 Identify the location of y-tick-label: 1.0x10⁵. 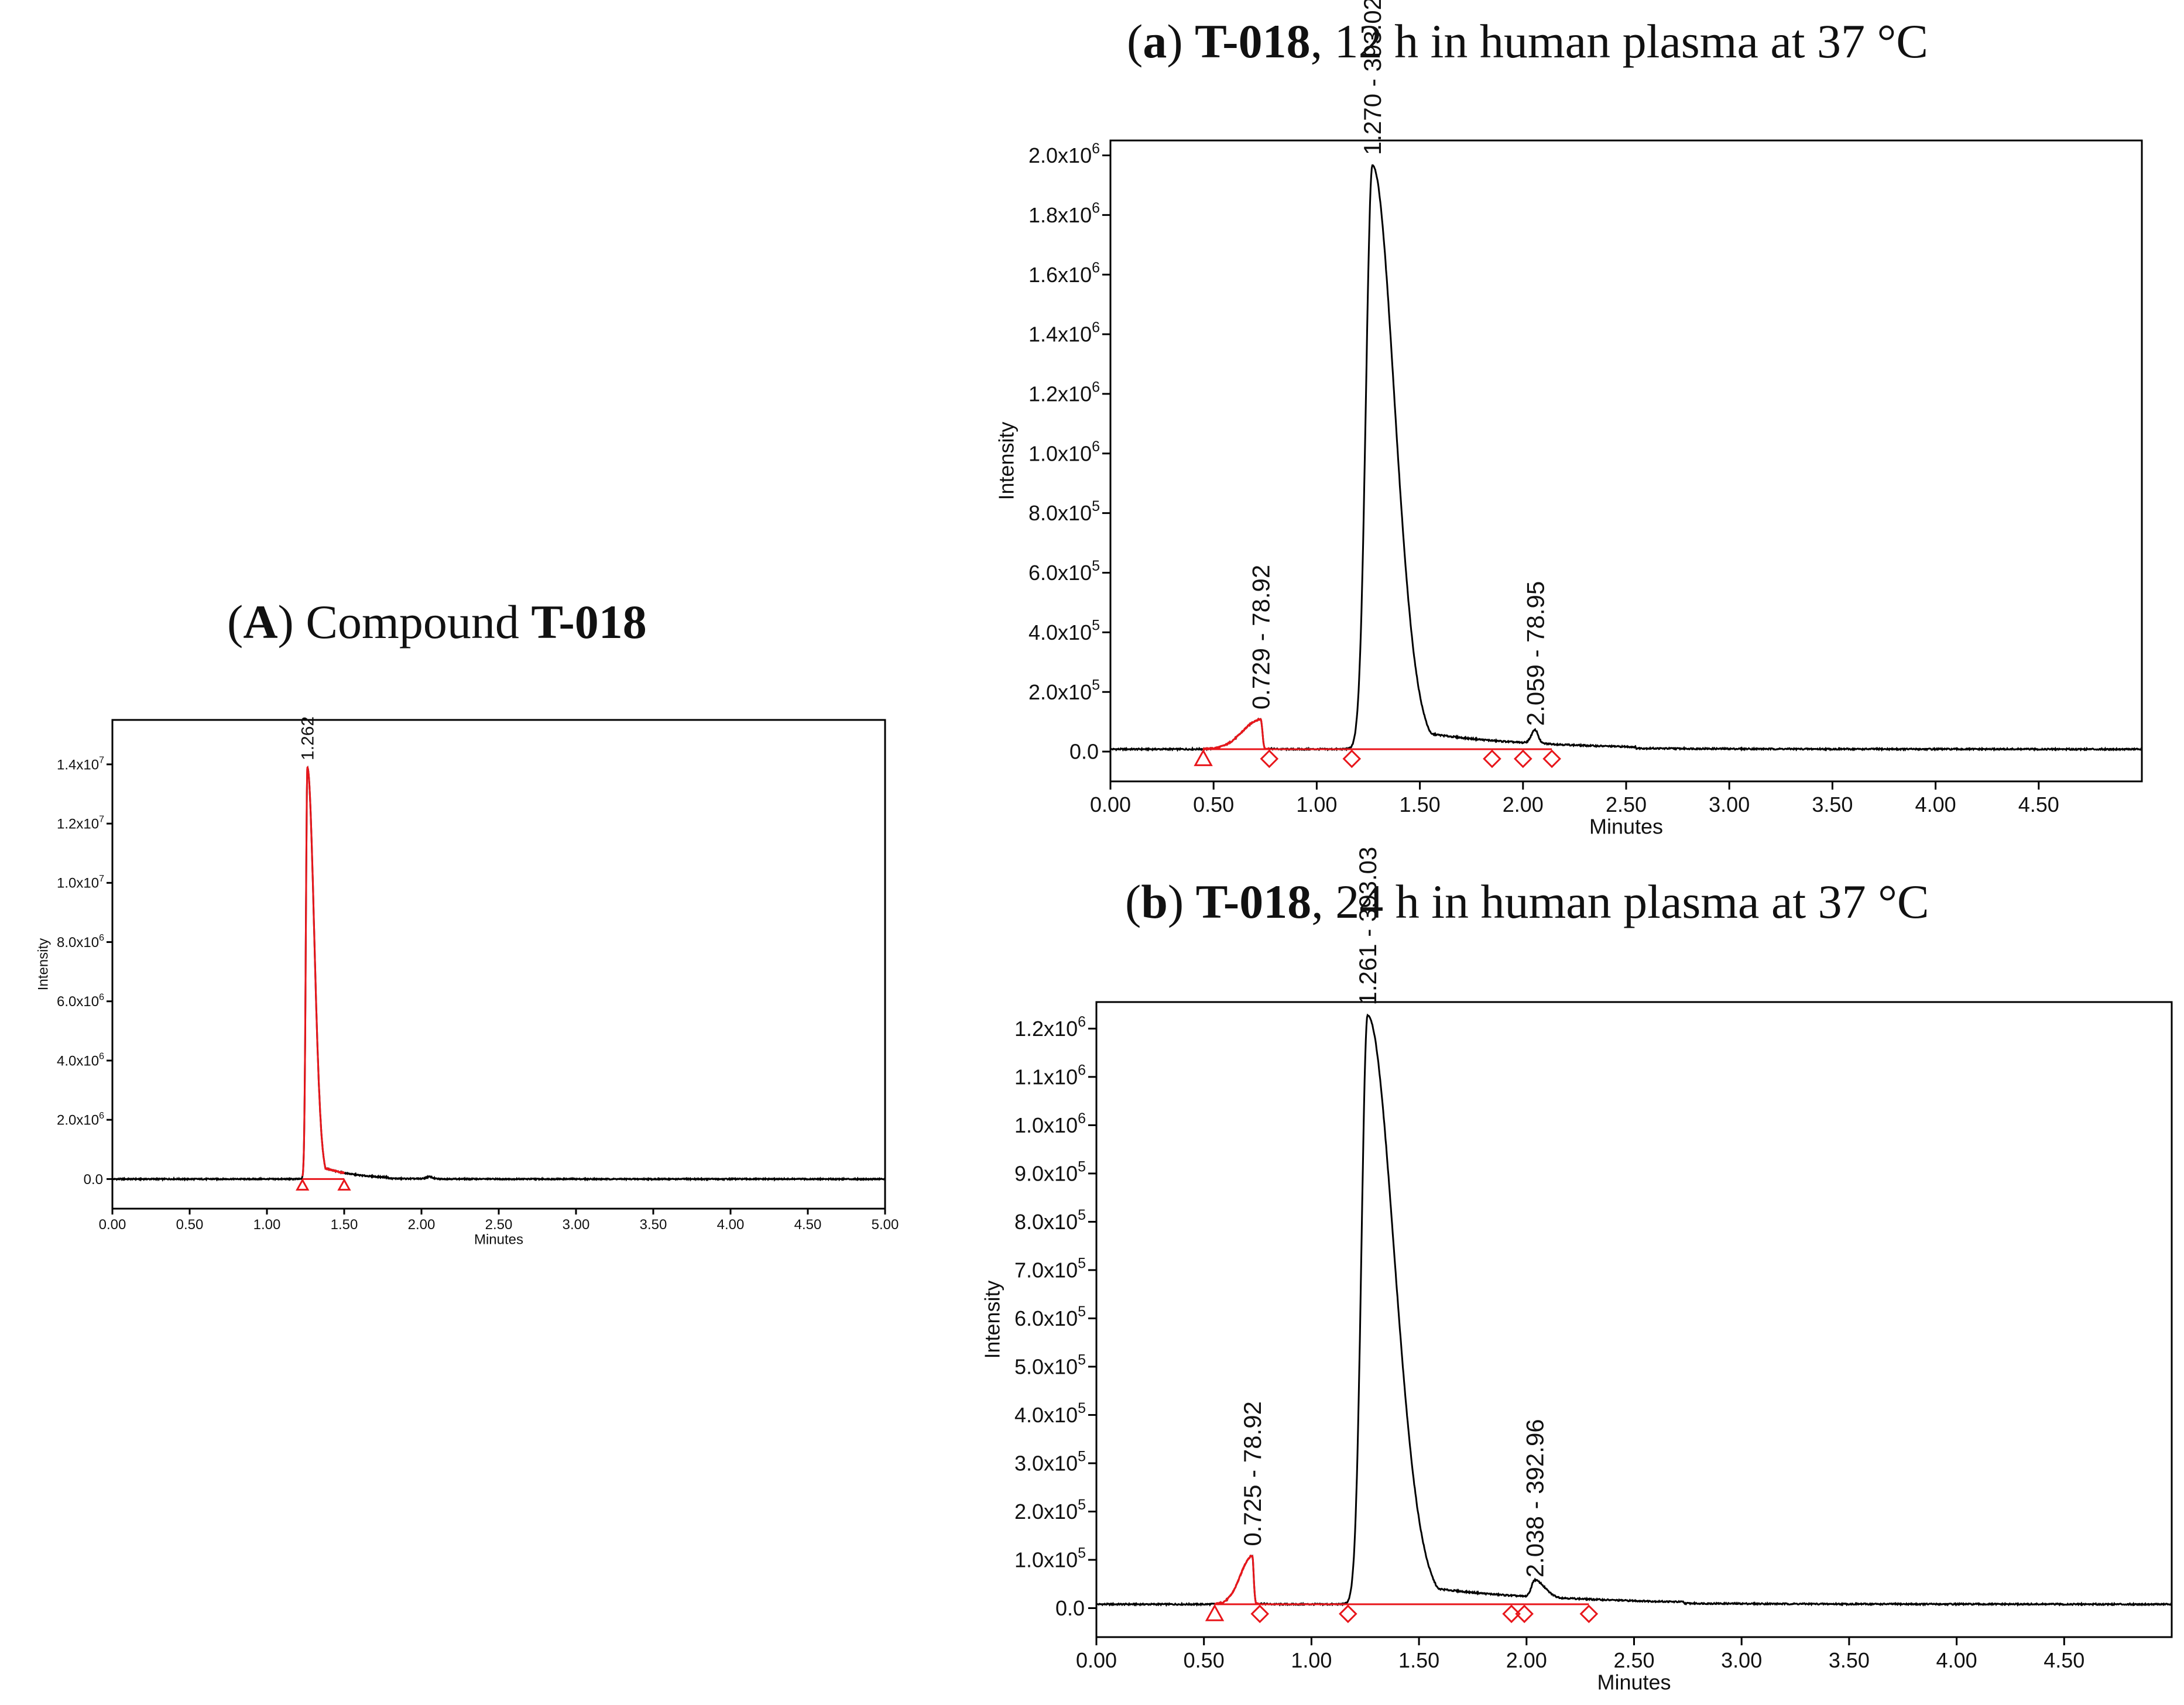
(1050, 1558).